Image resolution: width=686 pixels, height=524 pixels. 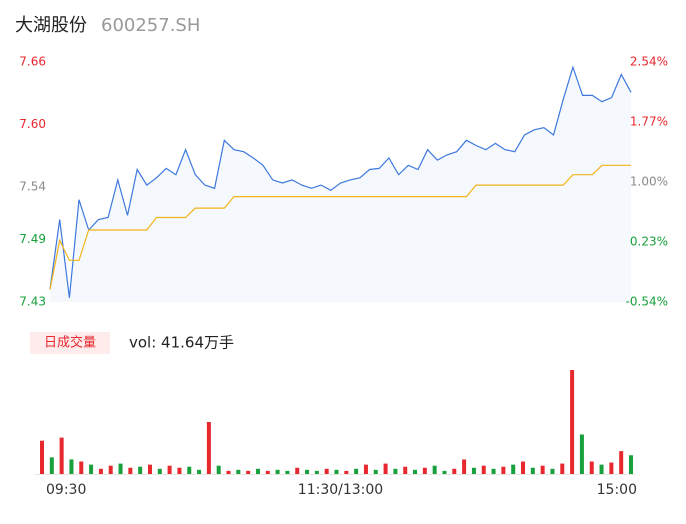 I want to click on y2-tick-label: 1.00%, so click(x=649, y=182).